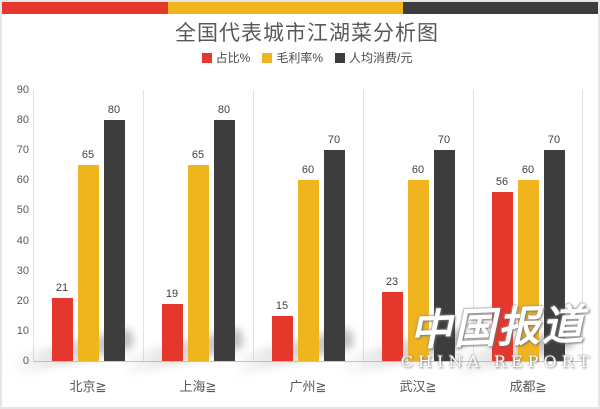  I want to click on x-axis: 北京≧ 上海≧ 广州≧ 武汉≧ 成都≧, so click(308, 385).